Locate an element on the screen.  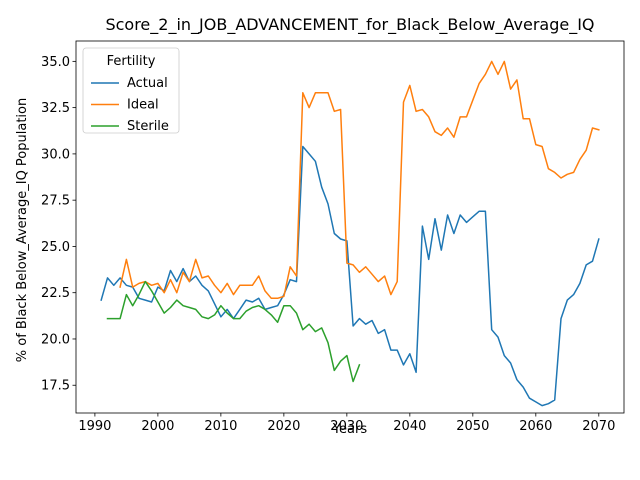
y-tick-label: 25.0 is located at coordinates (55, 247).